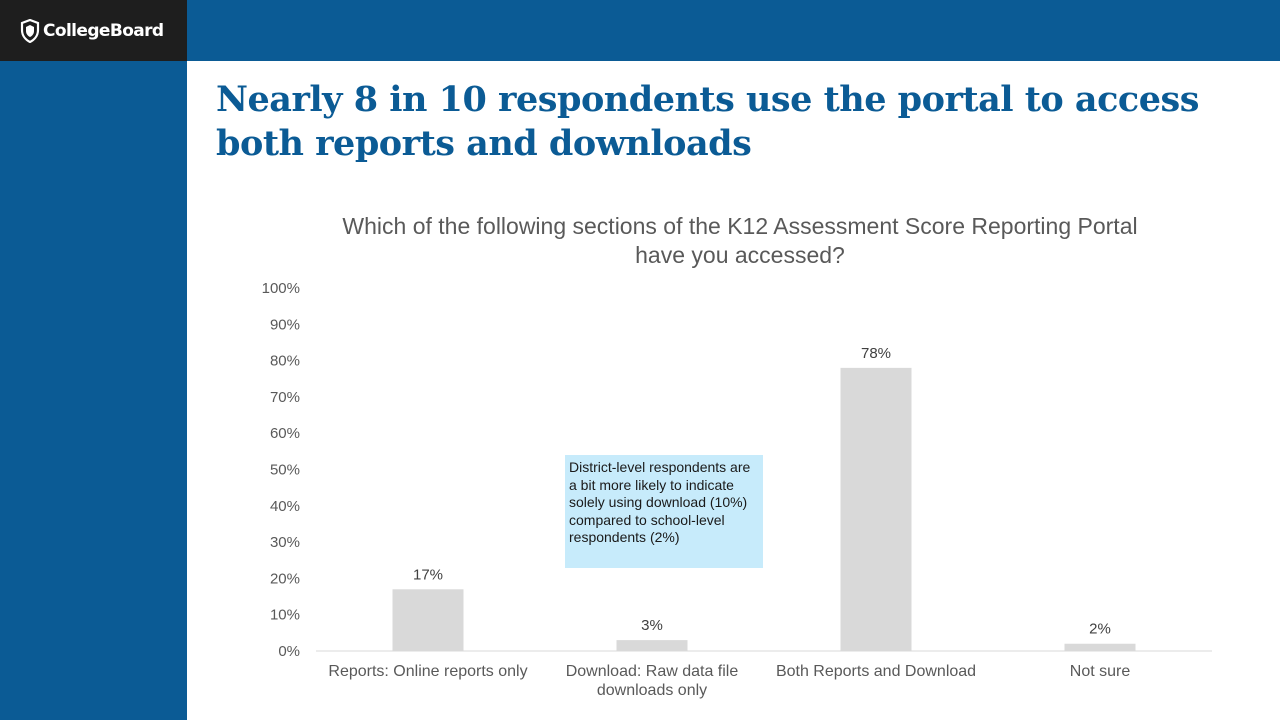 The width and height of the screenshot is (1280, 720). I want to click on y-tick-label: 90%, so click(285, 324).